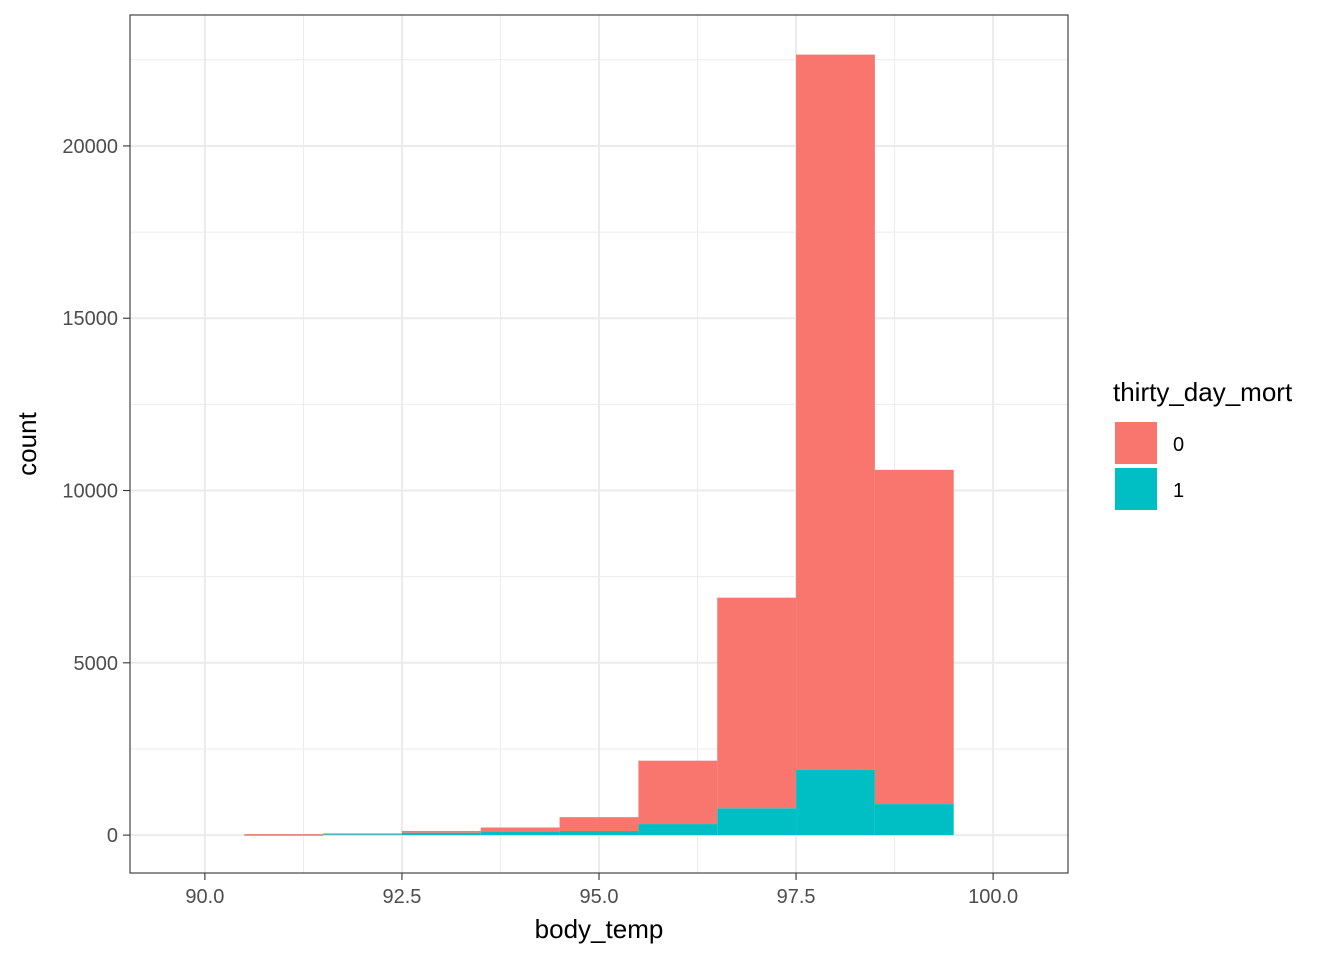 This screenshot has height=960, width=1344. I want to click on y-tick-label: 15000, so click(90, 319).